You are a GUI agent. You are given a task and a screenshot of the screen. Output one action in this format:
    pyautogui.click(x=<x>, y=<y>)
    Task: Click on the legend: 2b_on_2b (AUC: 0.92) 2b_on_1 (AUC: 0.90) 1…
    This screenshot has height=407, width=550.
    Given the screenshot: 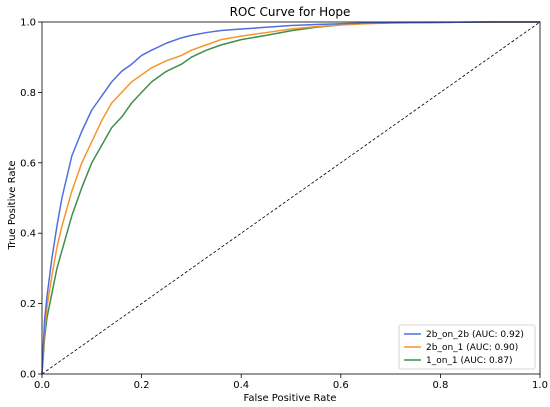 What is the action you would take?
    pyautogui.click(x=467, y=347)
    